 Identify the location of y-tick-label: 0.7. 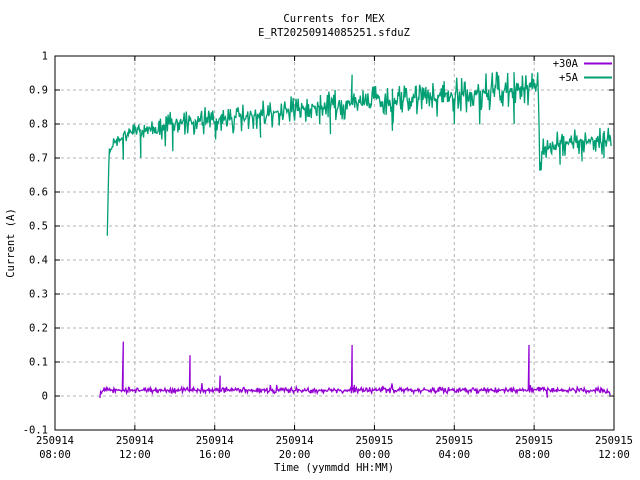
(38, 159).